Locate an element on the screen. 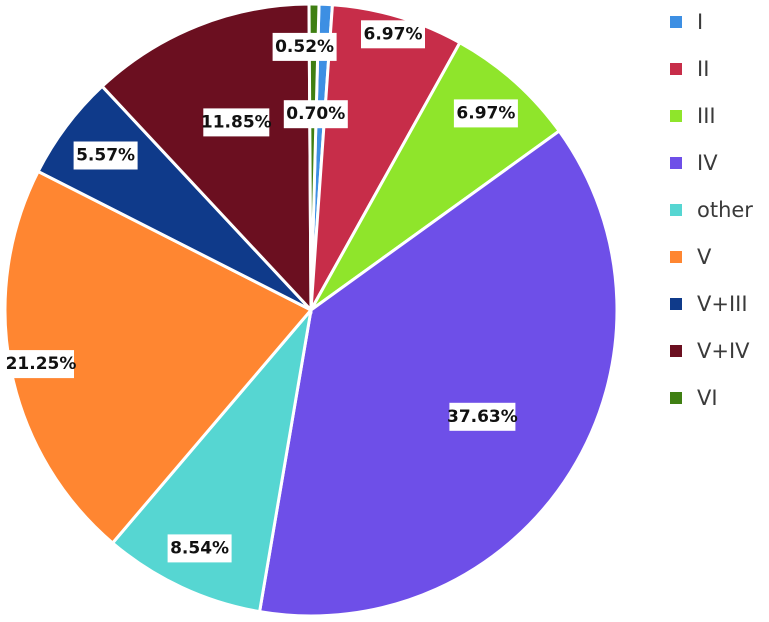 This screenshot has height=622, width=769. legend-label: V+III is located at coordinates (722, 304).